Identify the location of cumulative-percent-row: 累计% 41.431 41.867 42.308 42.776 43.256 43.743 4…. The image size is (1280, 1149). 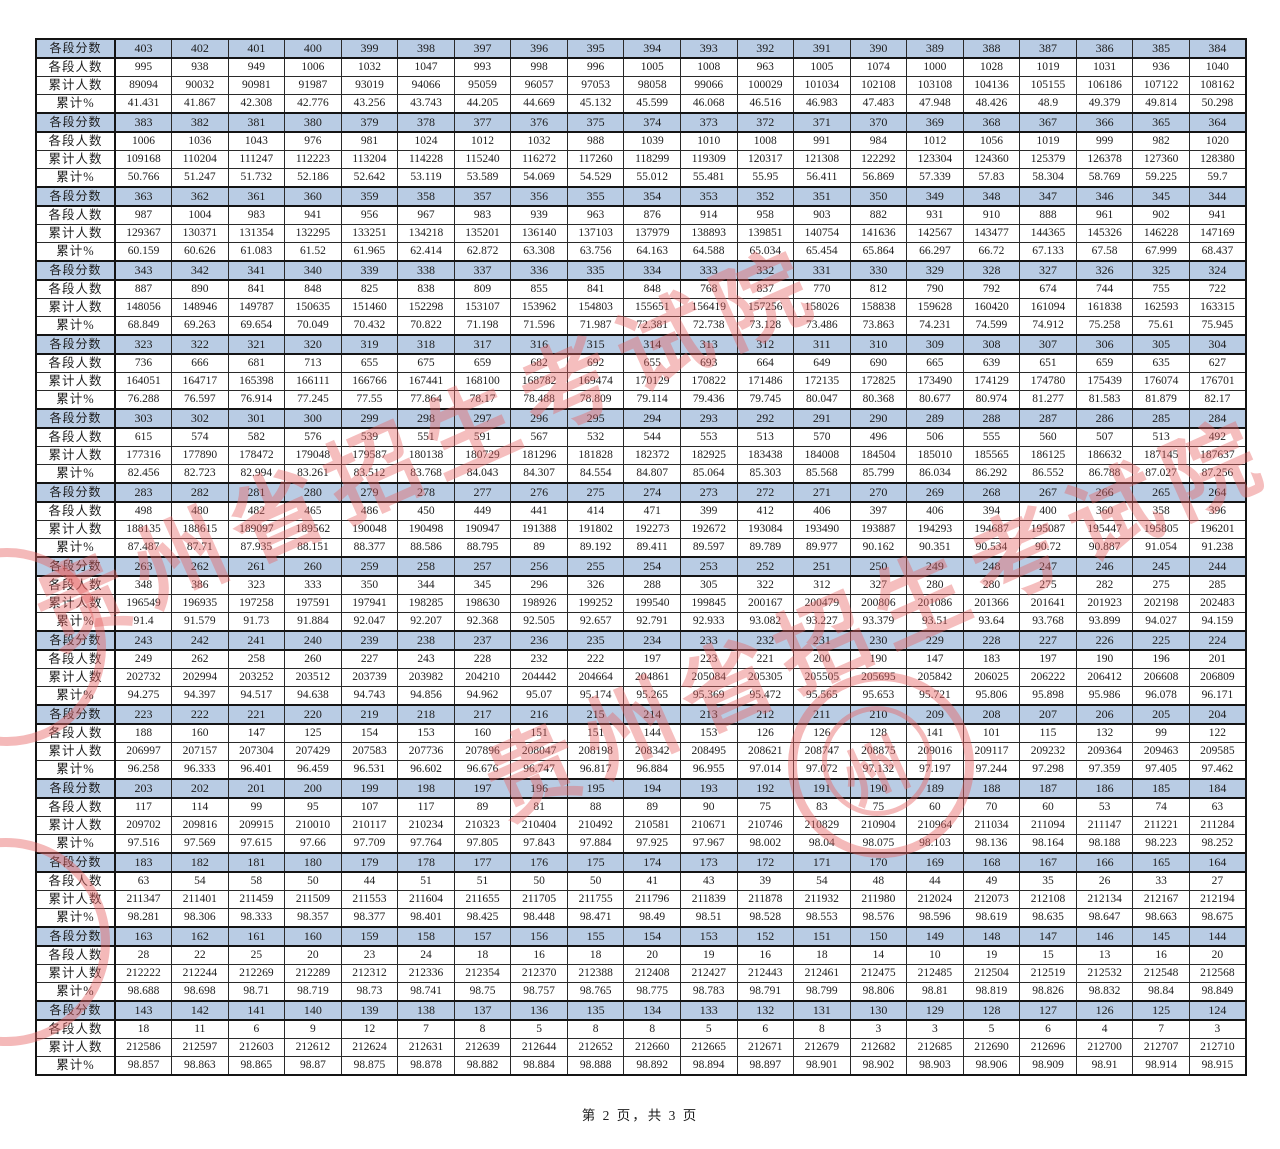
(641, 104).